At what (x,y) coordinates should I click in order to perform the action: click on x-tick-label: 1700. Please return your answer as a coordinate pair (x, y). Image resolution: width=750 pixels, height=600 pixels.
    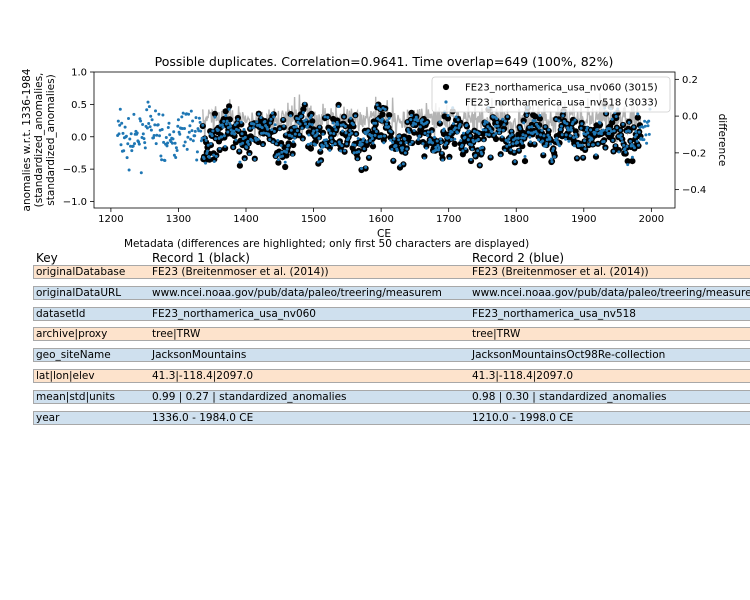
    Looking at the image, I should click on (448, 219).